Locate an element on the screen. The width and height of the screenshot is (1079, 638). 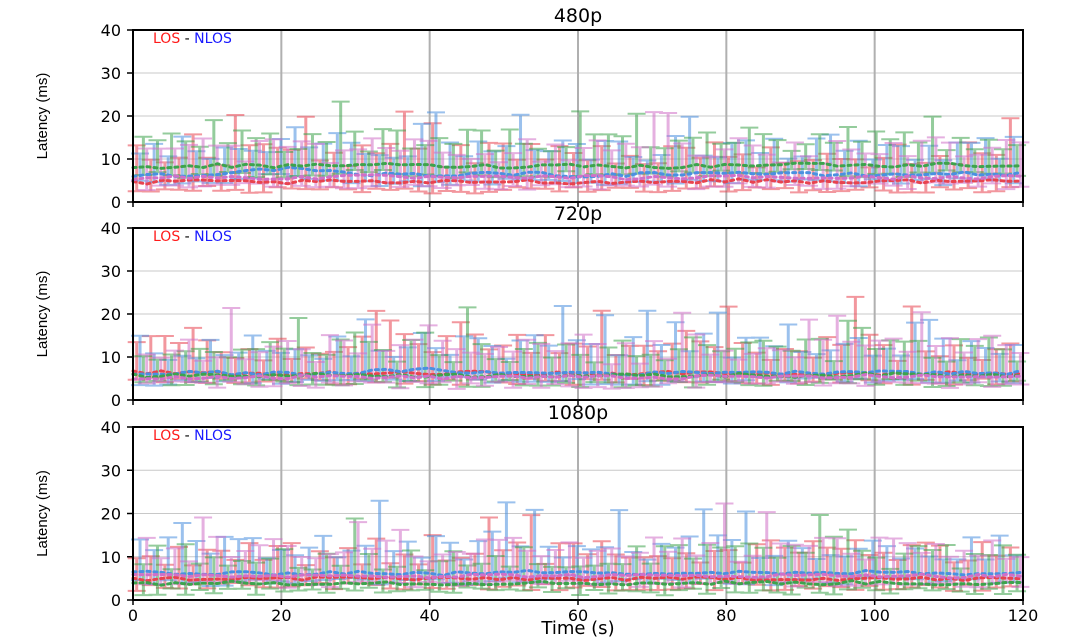
x-axis-label: Time (s) is located at coordinates (577, 628).